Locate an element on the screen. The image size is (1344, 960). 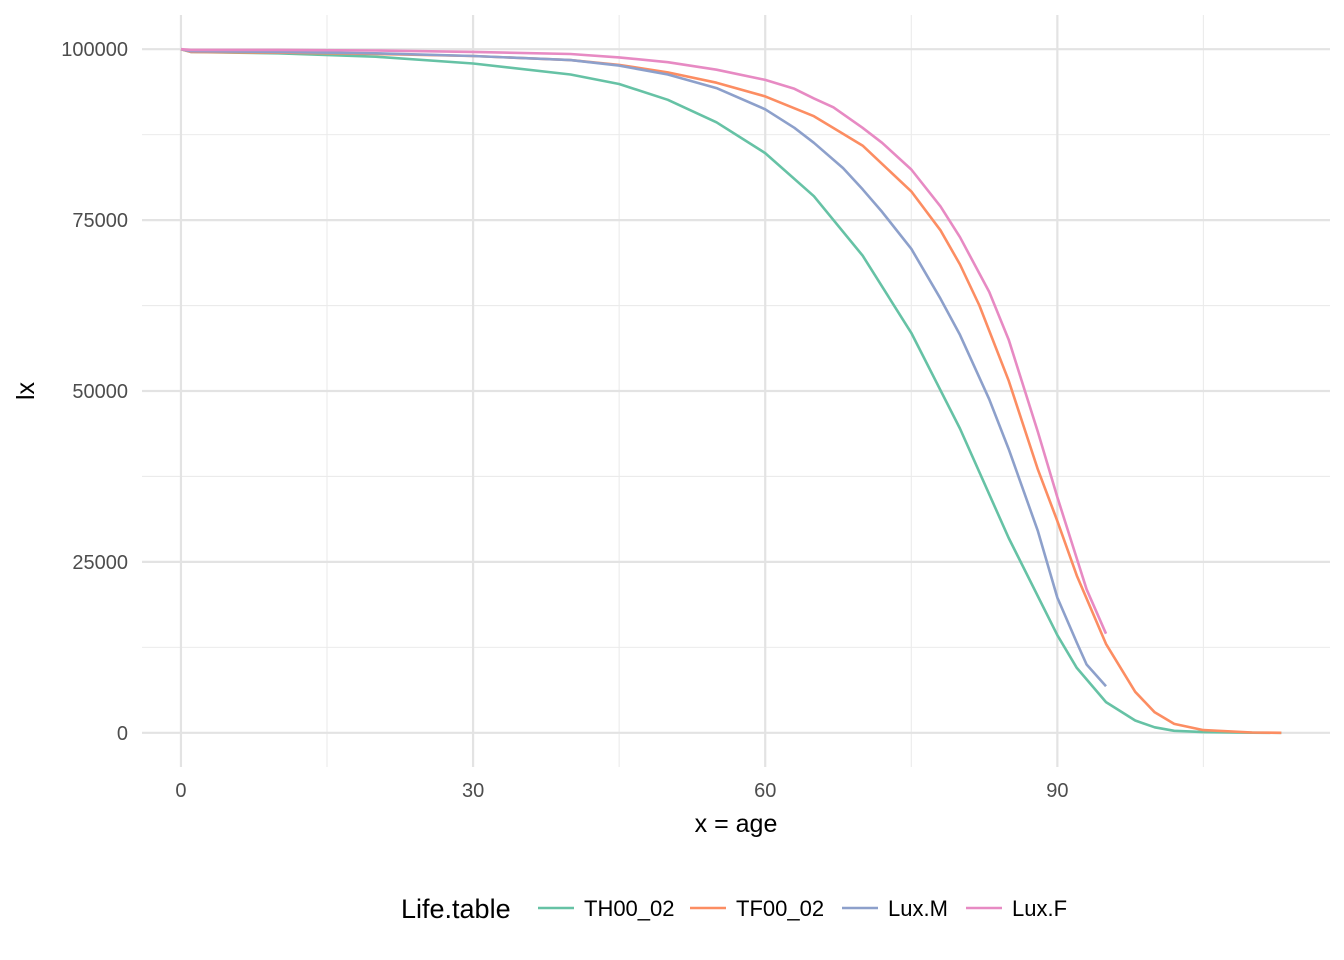
y-tick-label: 100000 is located at coordinates (94, 50).